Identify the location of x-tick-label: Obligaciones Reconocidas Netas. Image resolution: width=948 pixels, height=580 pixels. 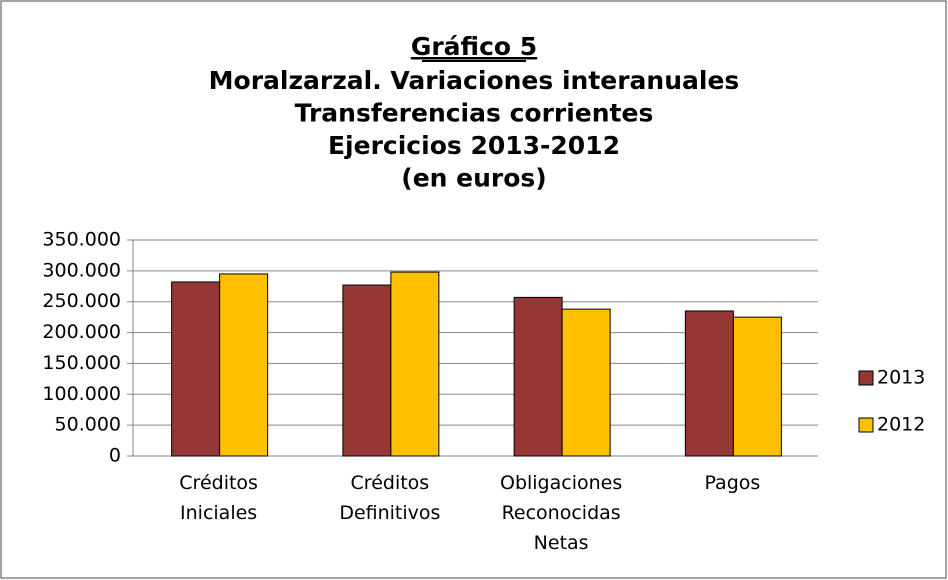
(561, 513).